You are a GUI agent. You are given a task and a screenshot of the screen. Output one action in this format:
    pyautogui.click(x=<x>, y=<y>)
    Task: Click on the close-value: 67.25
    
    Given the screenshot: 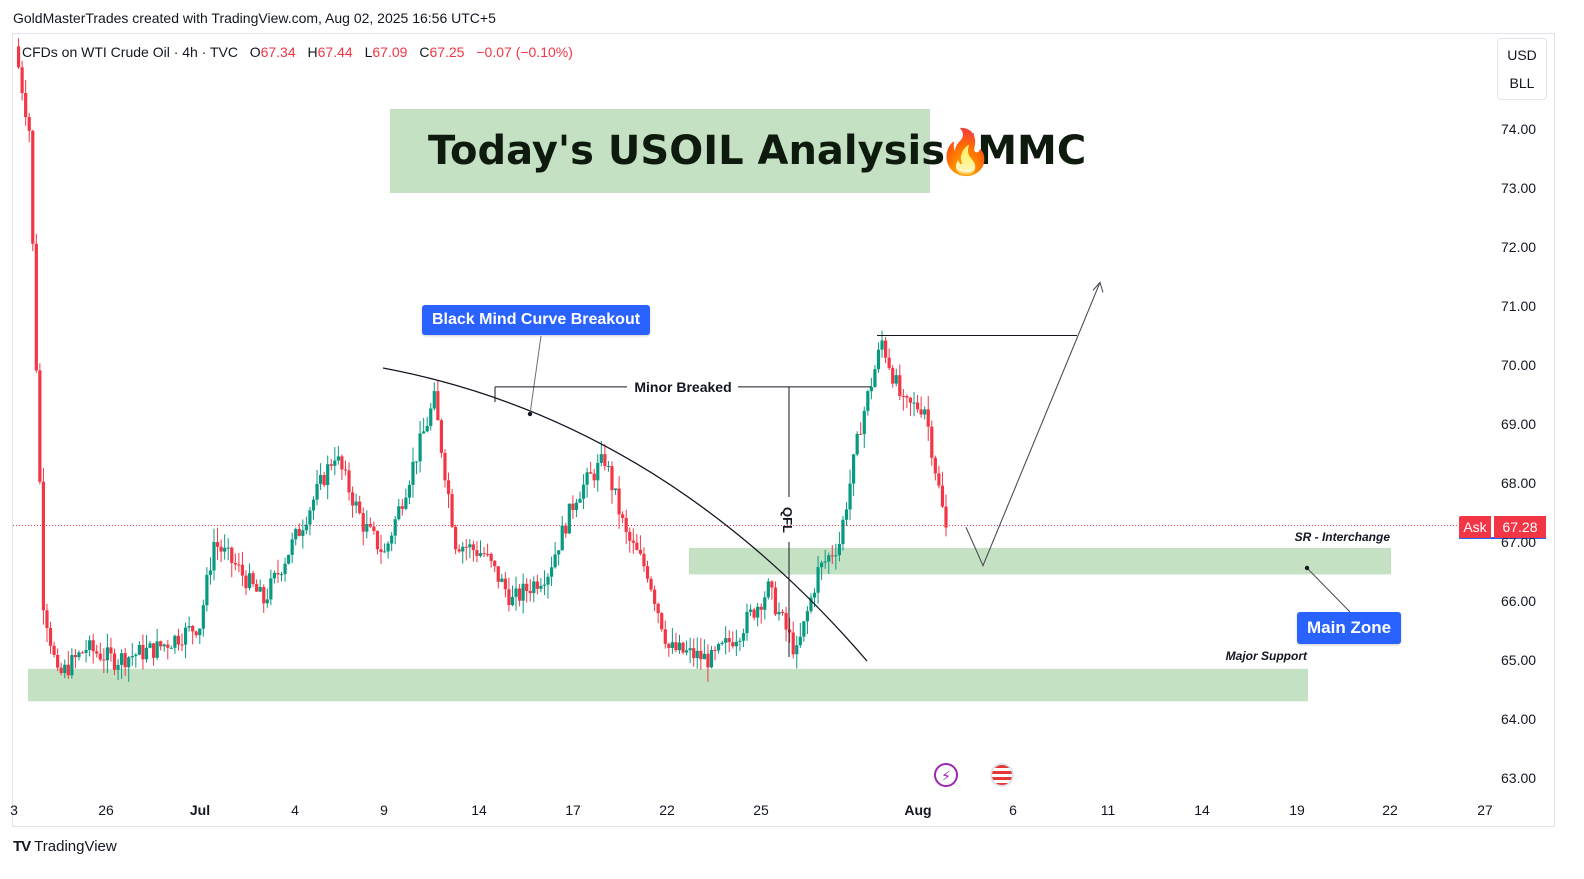 What is the action you would take?
    pyautogui.click(x=447, y=52)
    